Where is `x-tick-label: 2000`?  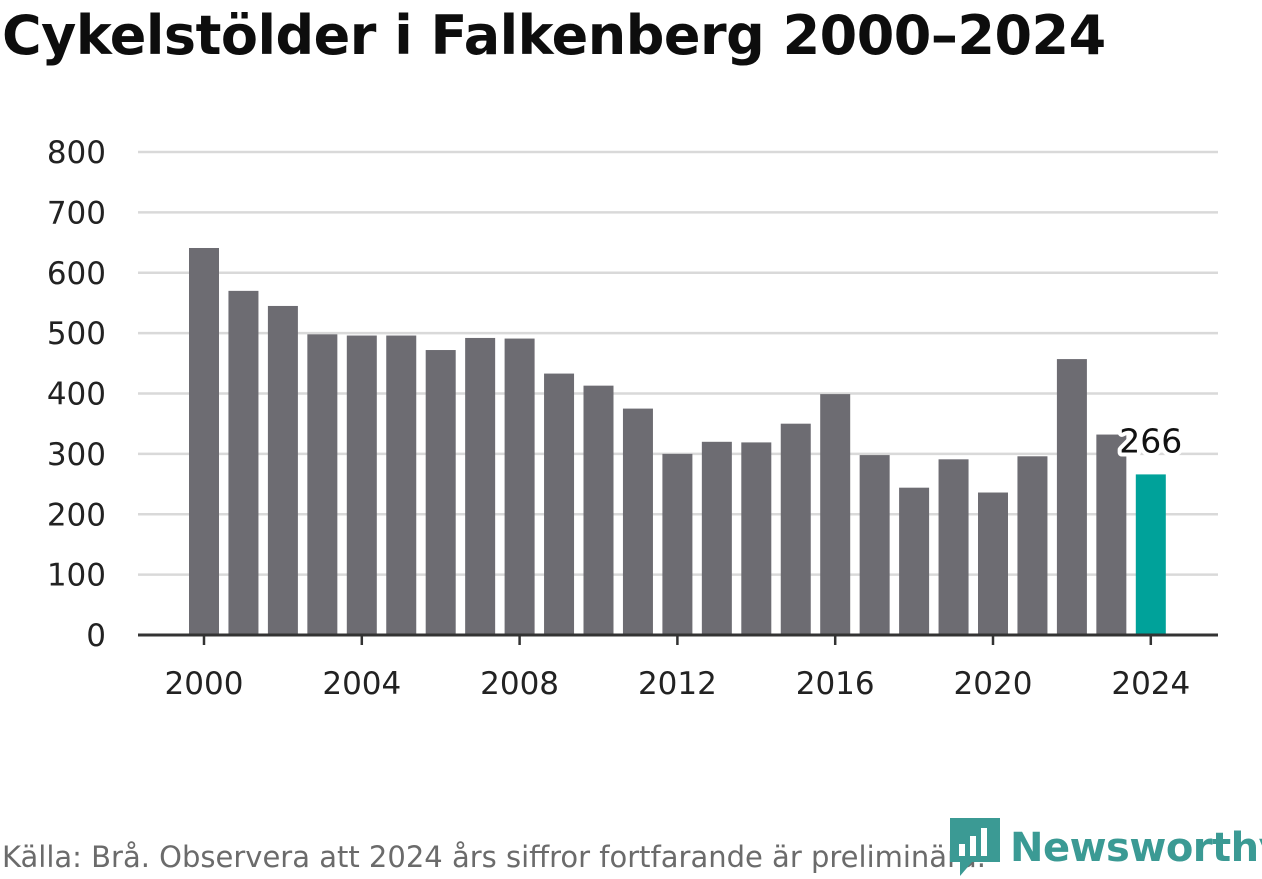 x-tick-label: 2000 is located at coordinates (204, 684).